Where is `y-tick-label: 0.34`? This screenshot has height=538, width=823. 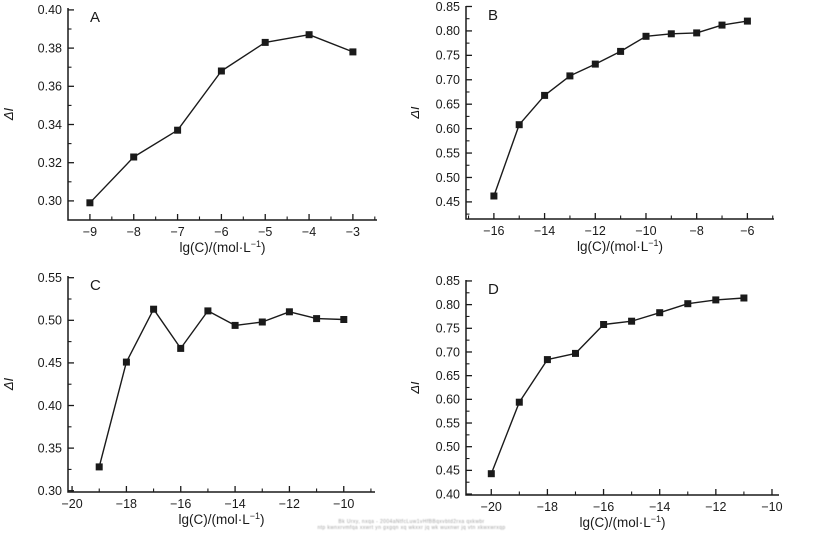
y-tick-label: 0.34 is located at coordinates (50, 125).